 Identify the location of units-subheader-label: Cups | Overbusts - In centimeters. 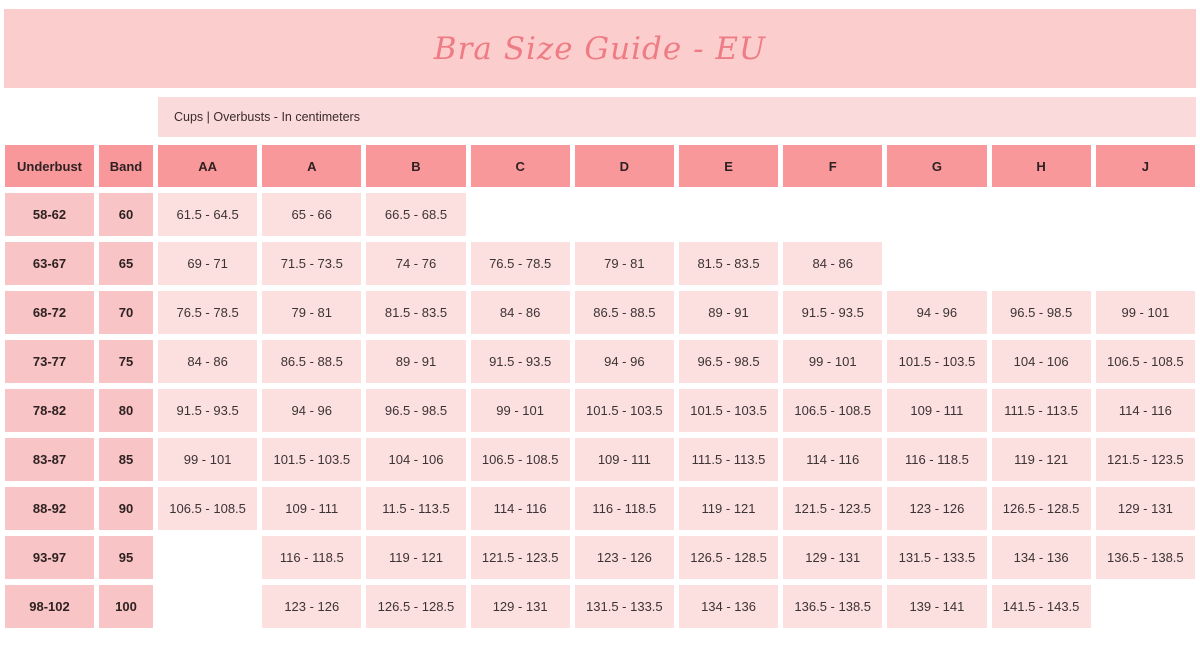
(267, 117).